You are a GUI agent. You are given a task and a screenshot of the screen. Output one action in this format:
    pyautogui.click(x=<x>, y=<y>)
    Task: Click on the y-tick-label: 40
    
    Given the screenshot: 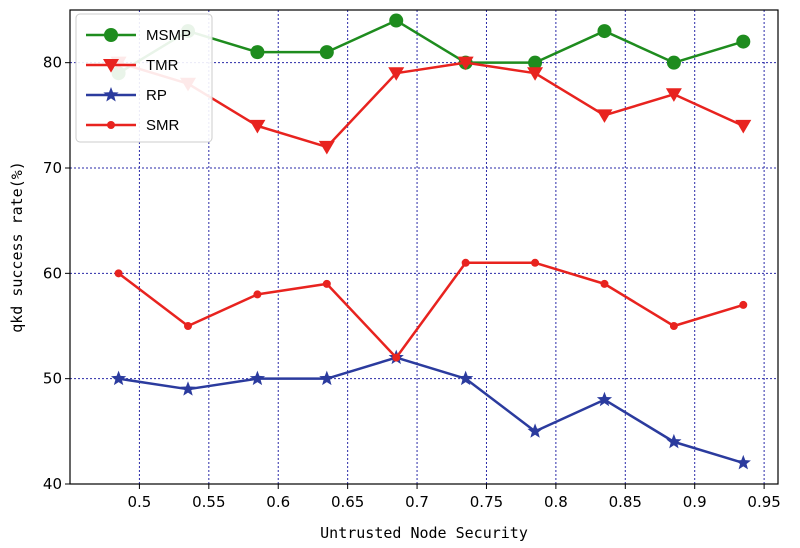 What is the action you would take?
    pyautogui.click(x=52, y=484)
    